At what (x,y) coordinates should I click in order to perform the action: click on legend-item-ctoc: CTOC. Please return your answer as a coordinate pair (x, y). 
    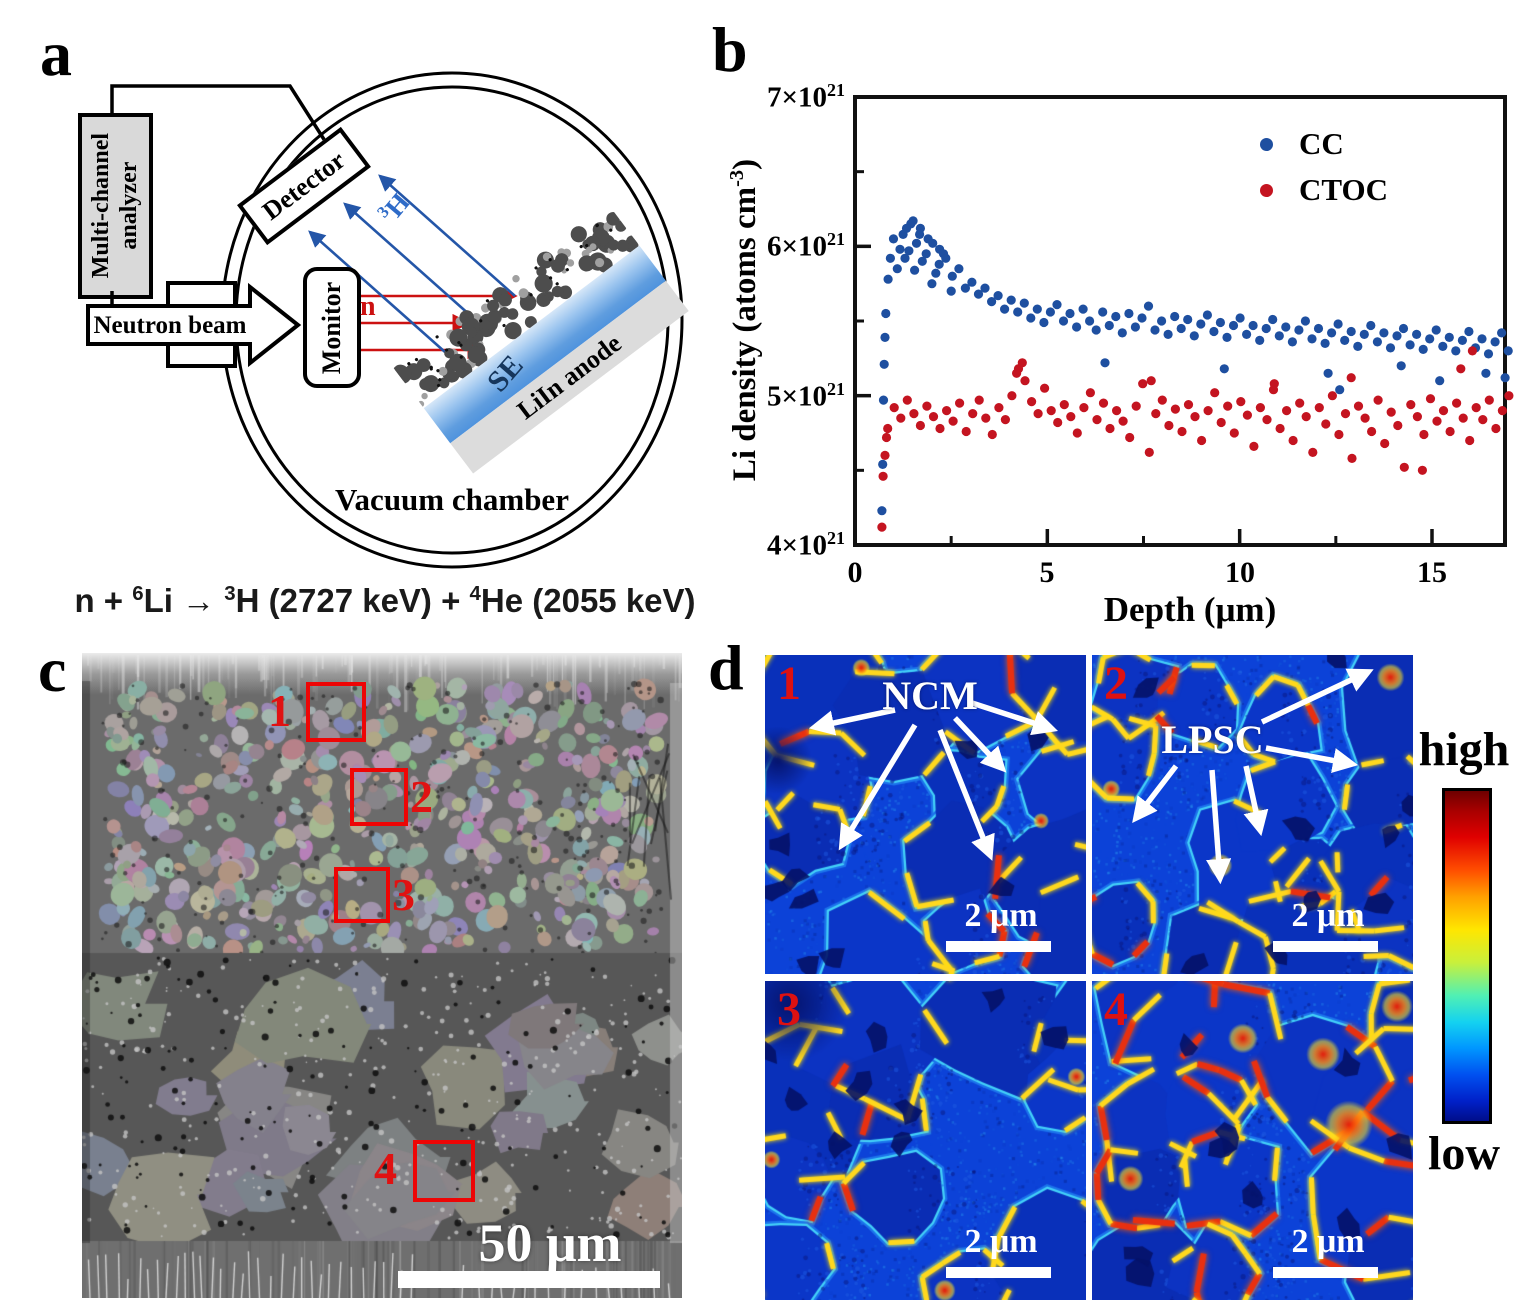
    Looking at the image, I should click on (1324, 190).